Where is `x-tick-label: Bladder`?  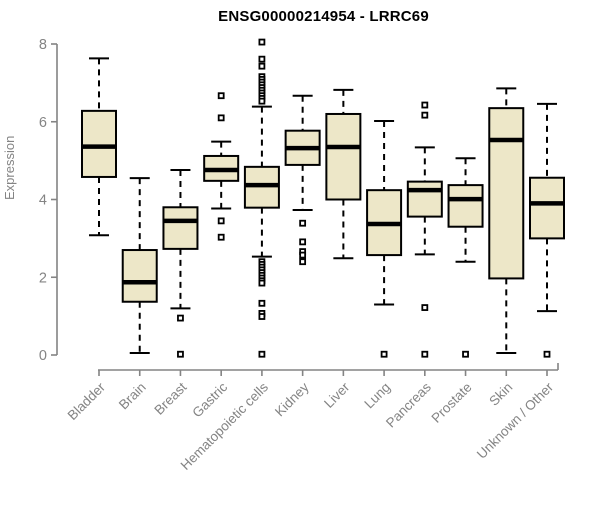
x-tick-label: Bladder is located at coordinates (87, 401).